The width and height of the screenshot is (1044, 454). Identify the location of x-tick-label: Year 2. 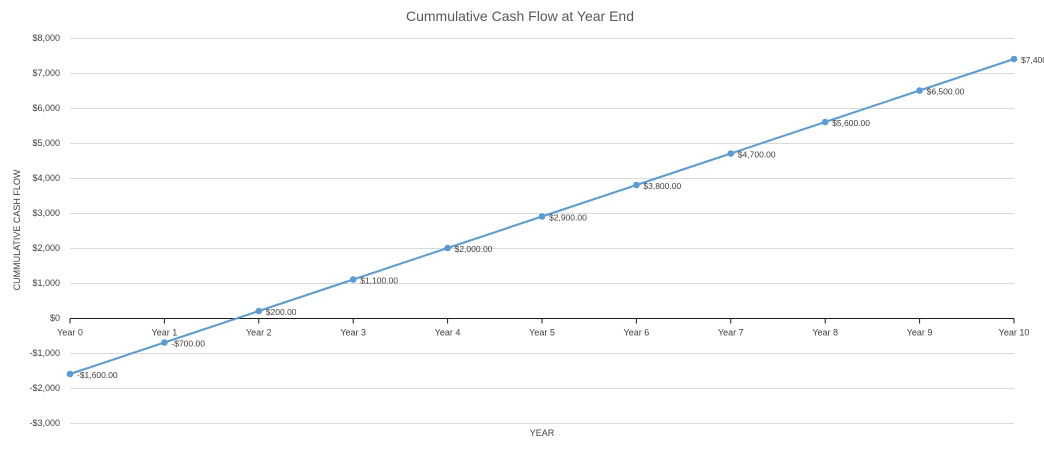
(259, 333).